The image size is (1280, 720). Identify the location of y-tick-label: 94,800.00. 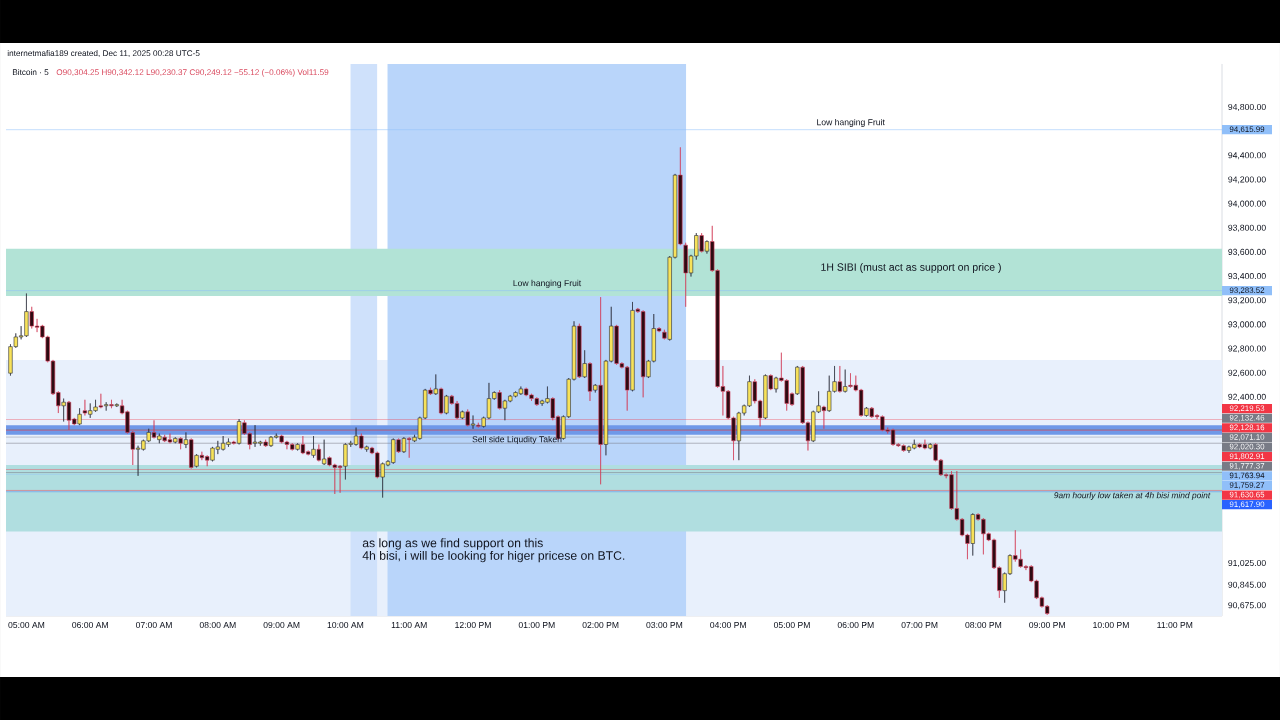
(1247, 107).